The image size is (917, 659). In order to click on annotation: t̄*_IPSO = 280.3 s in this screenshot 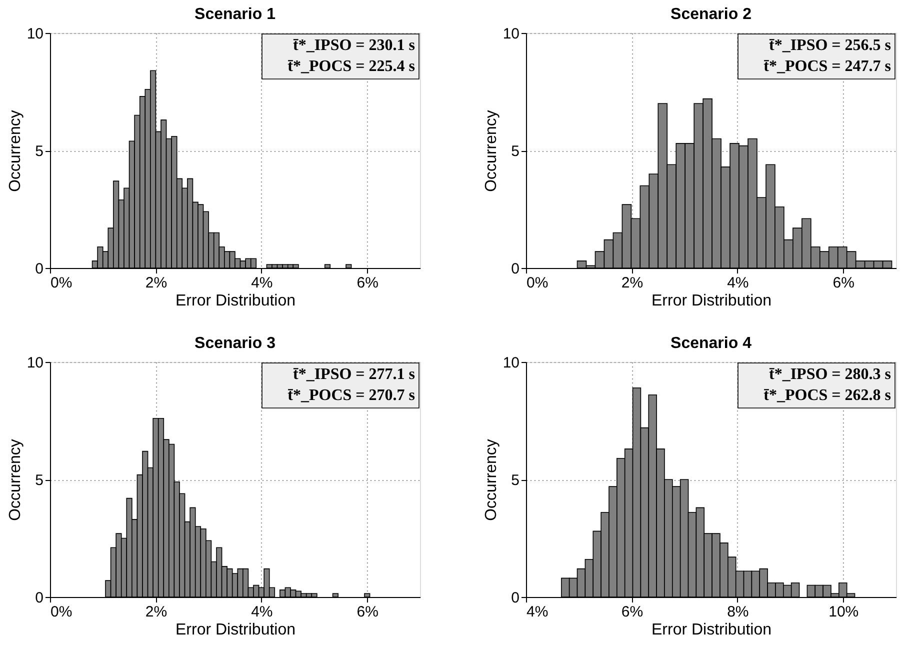, I will do `click(829, 374)`.